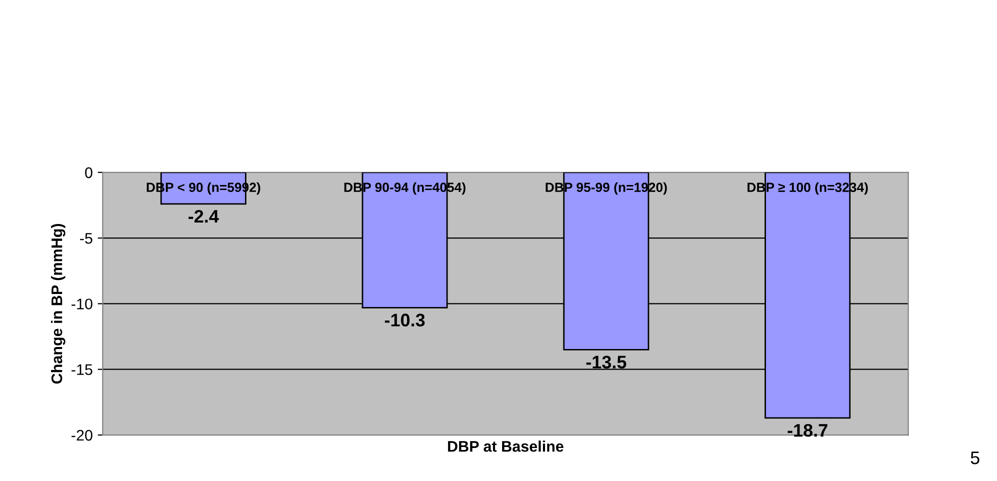 The image size is (997, 481). Describe the element at coordinates (808, 430) in the screenshot. I see `data-label: -18.7` at that location.